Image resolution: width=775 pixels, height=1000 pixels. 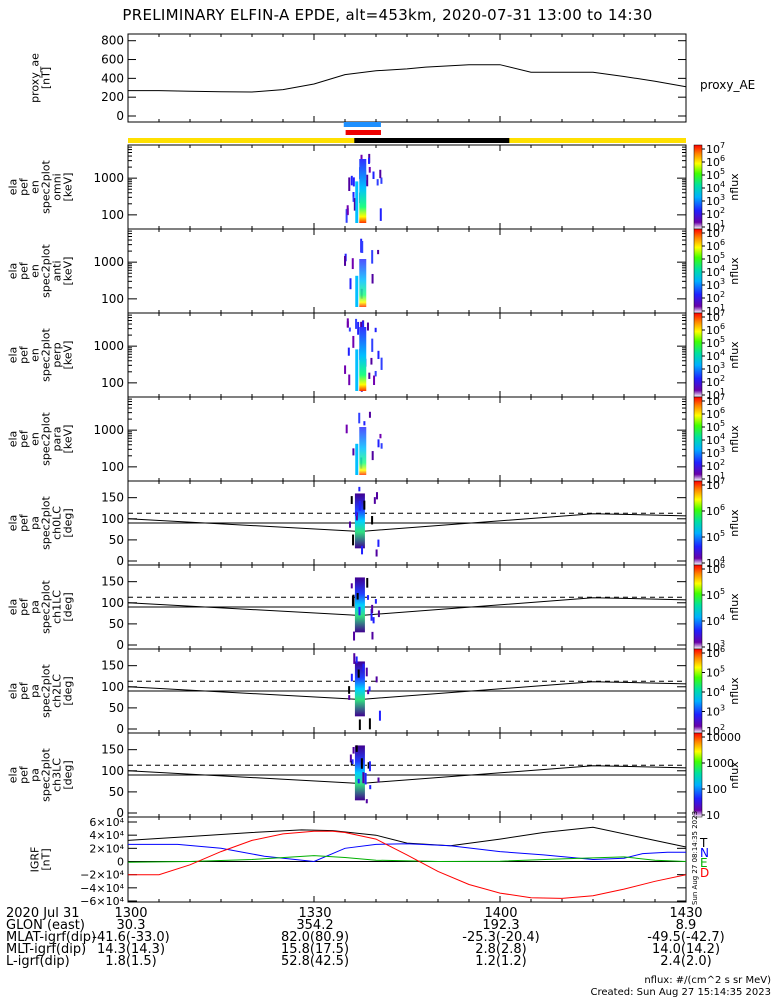 What do you see at coordinates (35, 271) in the screenshot?
I see `y-axis-label: en` at bounding box center [35, 271].